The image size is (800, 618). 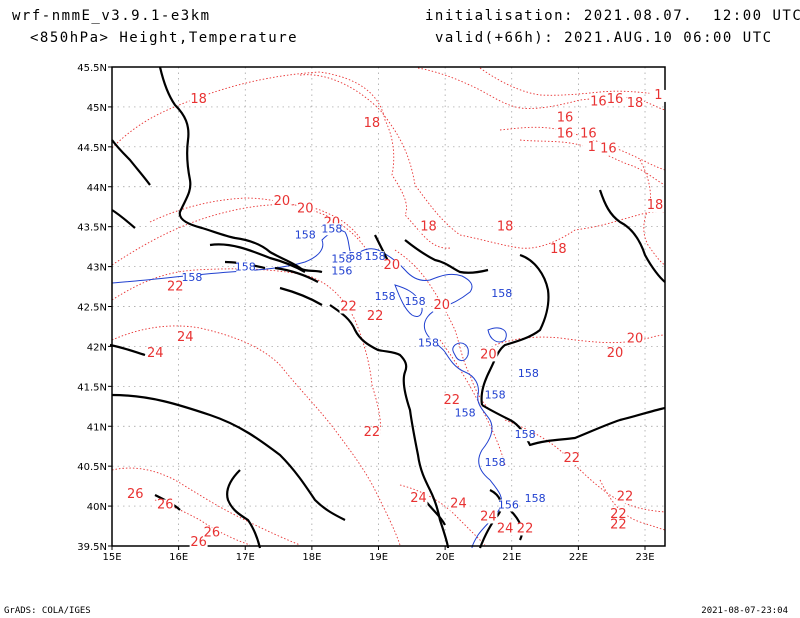 What do you see at coordinates (245, 557) in the screenshot?
I see `lon-tick-label: 17E` at bounding box center [245, 557].